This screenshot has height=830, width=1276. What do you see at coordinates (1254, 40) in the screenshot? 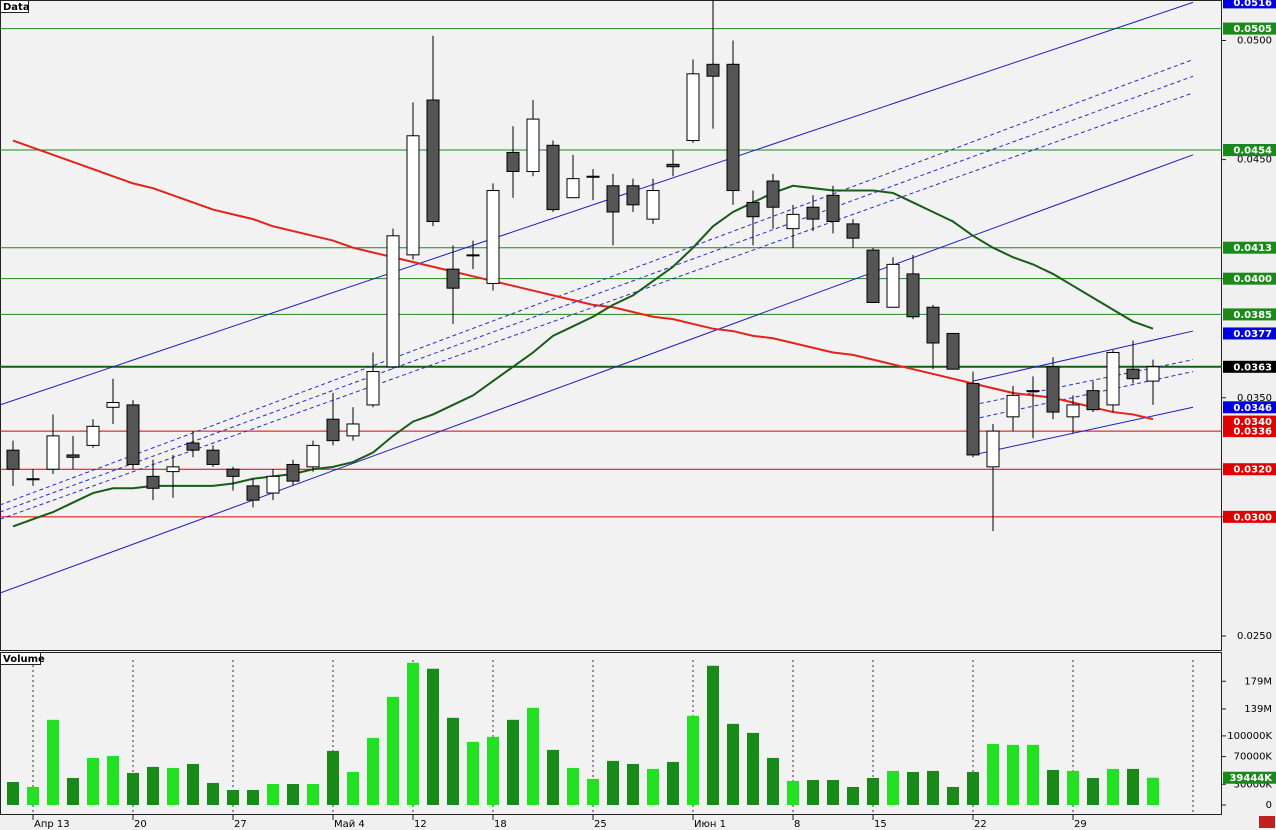
I see `y-tick-label: 0.0500` at bounding box center [1254, 40].